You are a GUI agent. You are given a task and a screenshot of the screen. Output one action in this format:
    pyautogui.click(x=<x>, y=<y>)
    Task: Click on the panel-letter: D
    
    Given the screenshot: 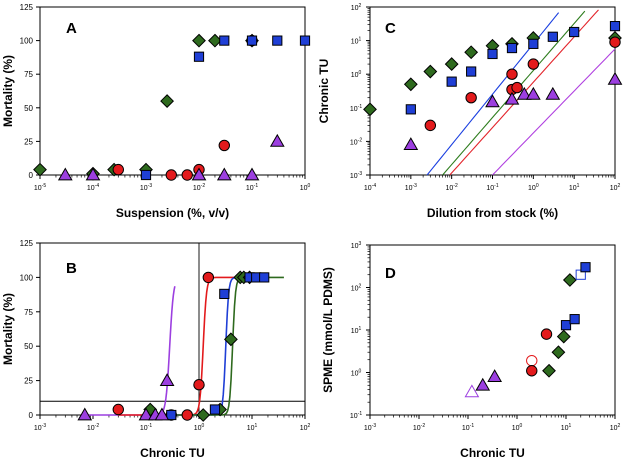 What is the action you would take?
    pyautogui.click(x=390, y=273)
    